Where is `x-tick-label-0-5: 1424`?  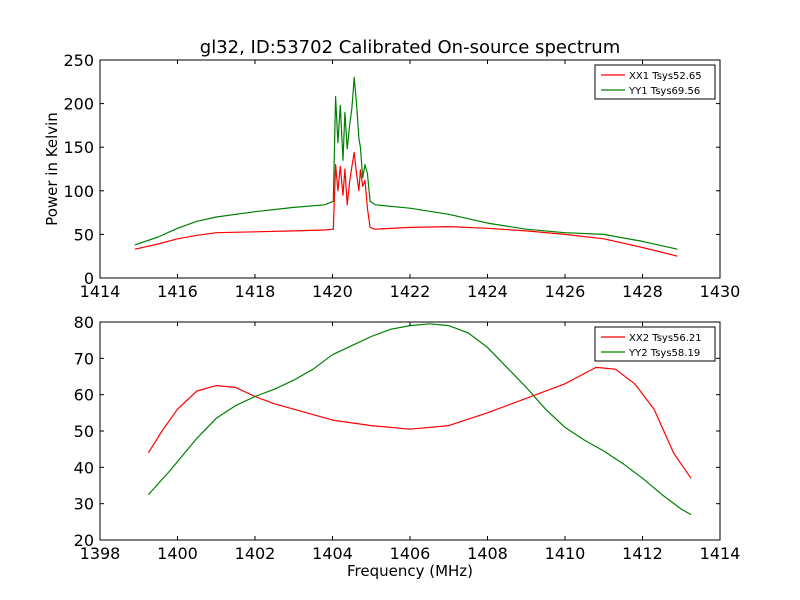
x-tick-label-0-5: 1424 is located at coordinates (487, 291).